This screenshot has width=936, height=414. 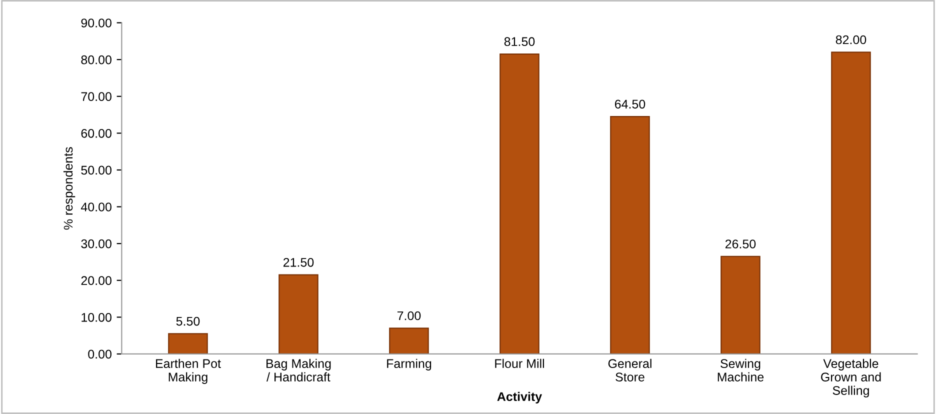 What do you see at coordinates (96, 170) in the screenshot?
I see `y-tick-label: 50.00` at bounding box center [96, 170].